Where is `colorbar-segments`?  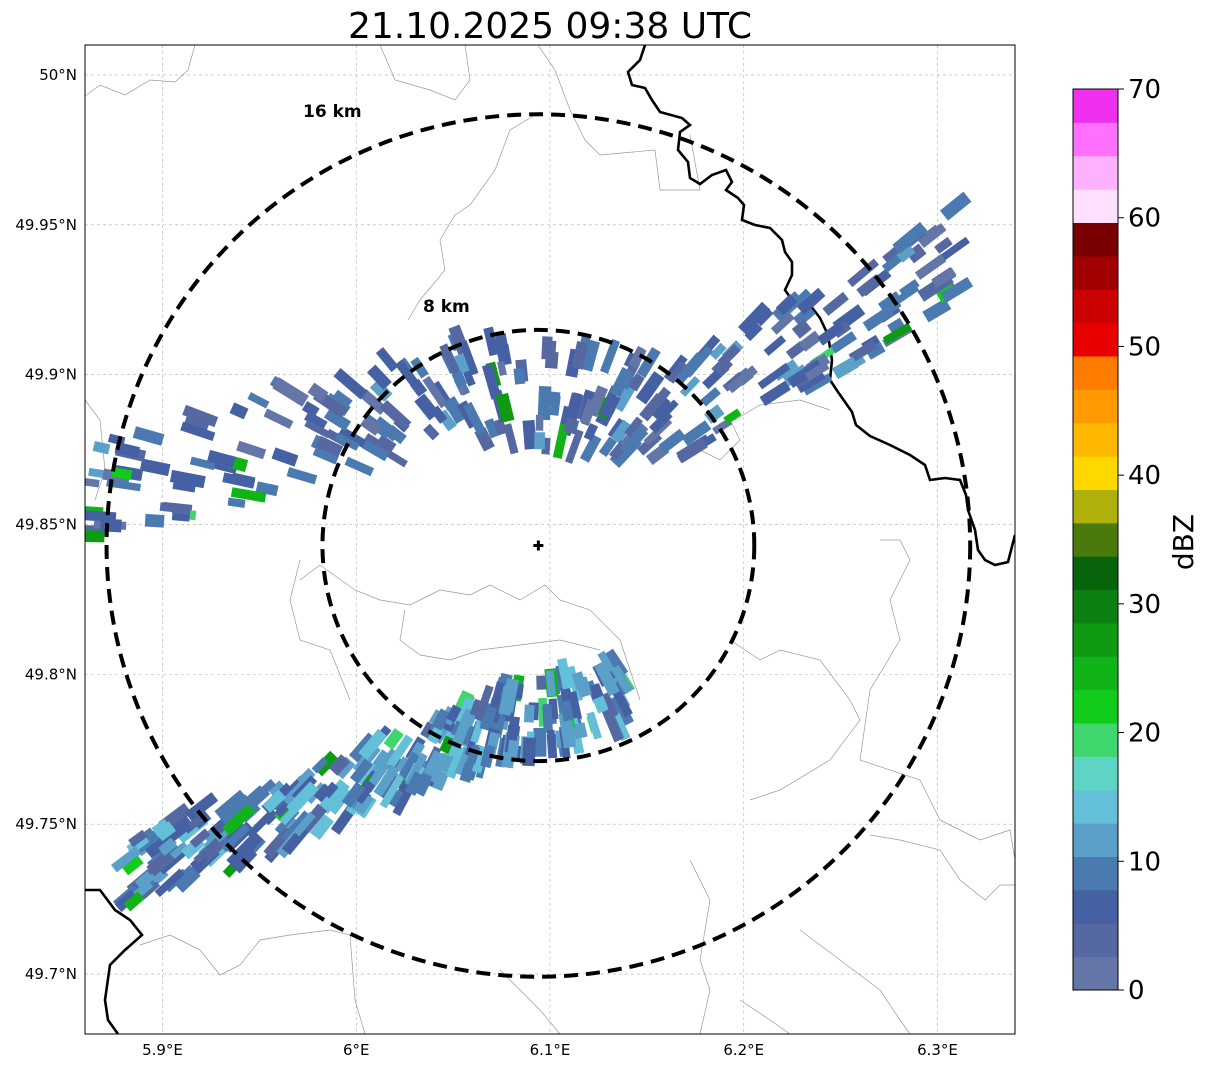 colorbar-segments is located at coordinates (1095, 540).